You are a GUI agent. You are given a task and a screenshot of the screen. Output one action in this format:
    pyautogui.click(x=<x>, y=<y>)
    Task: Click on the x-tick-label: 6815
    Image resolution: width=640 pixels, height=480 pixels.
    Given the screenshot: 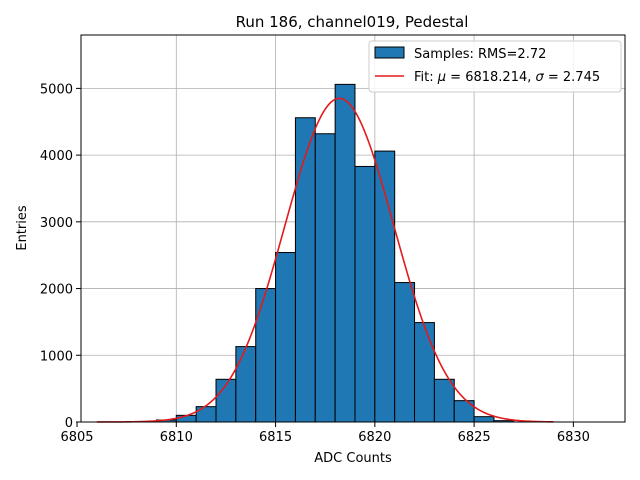 What is the action you would take?
    pyautogui.click(x=275, y=437)
    